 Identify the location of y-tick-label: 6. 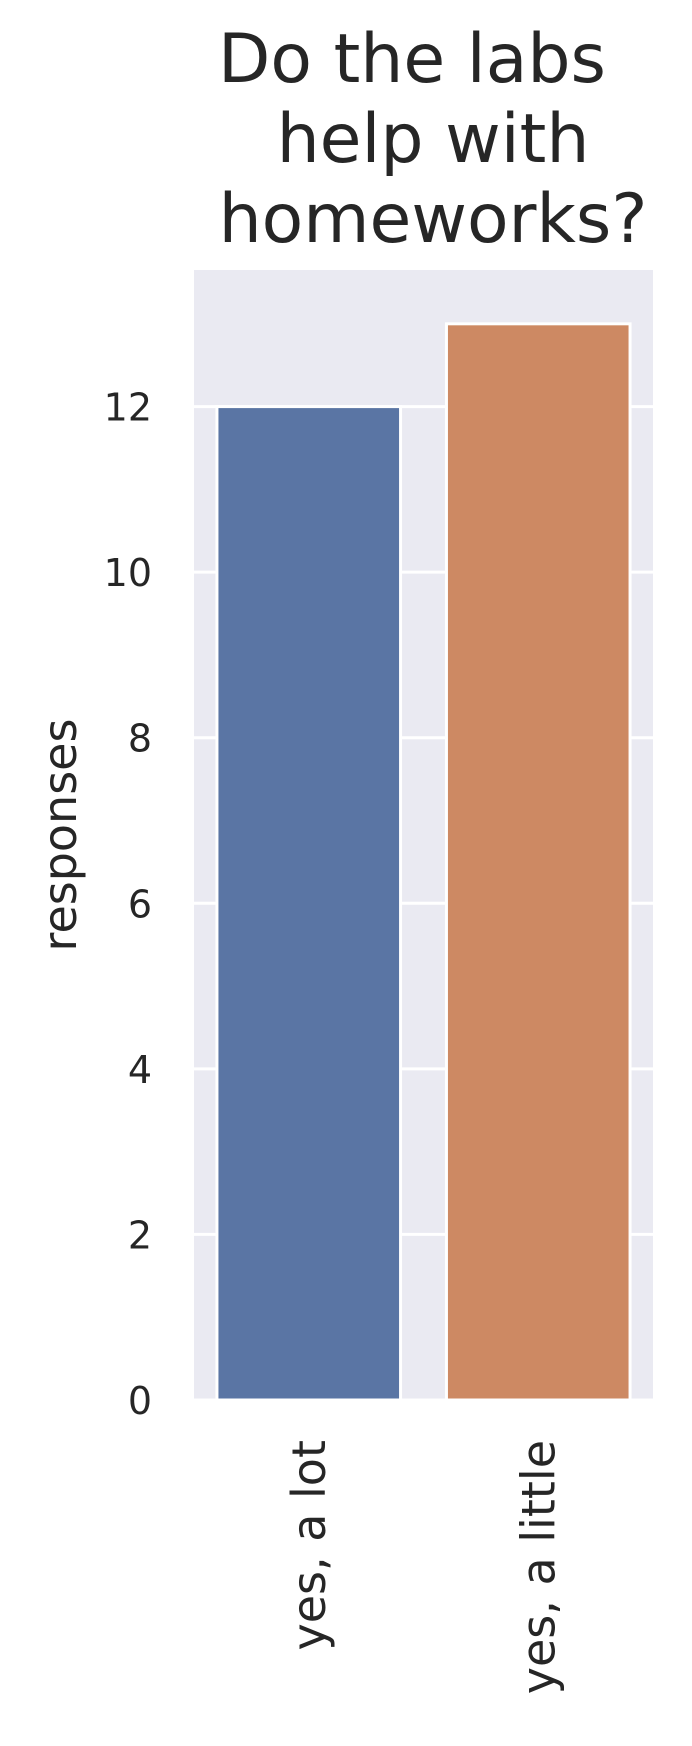
(140, 904).